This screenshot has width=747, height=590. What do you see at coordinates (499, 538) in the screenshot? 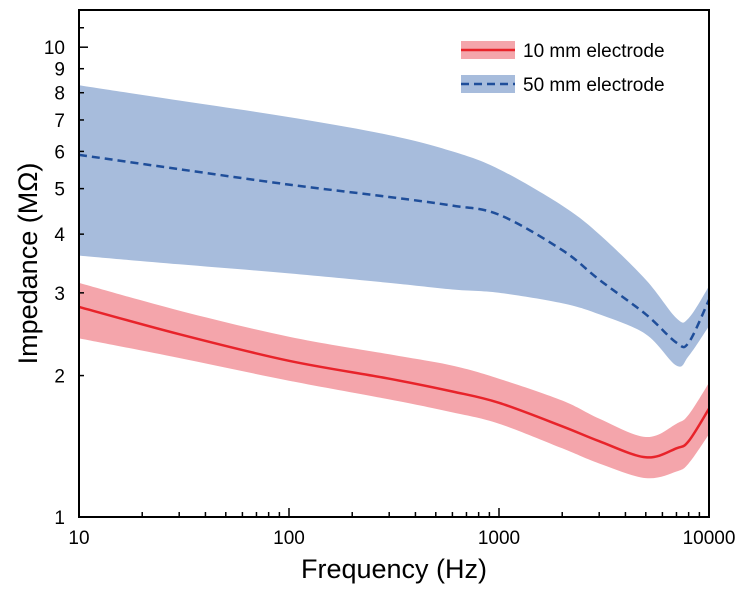
I see `x-tick-label: 1000` at bounding box center [499, 538].